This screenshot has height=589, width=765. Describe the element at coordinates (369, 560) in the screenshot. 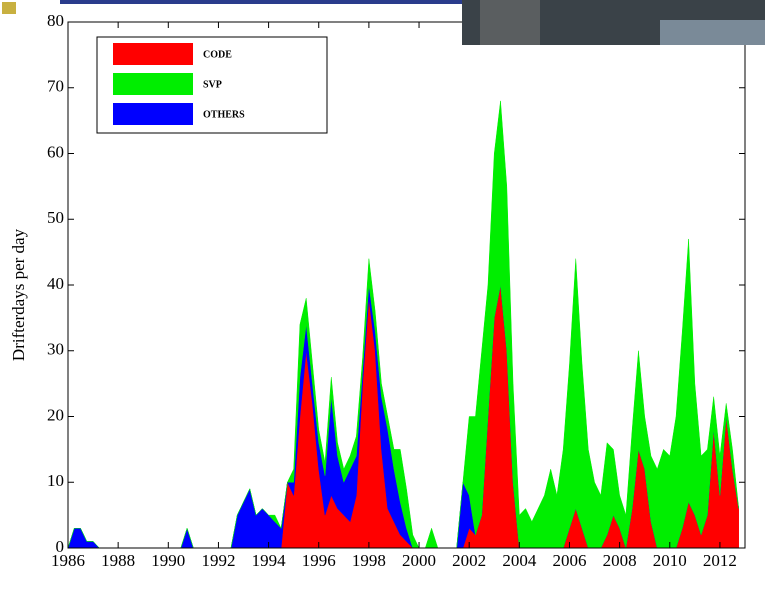

I see `x-tick-label: 1998` at that location.